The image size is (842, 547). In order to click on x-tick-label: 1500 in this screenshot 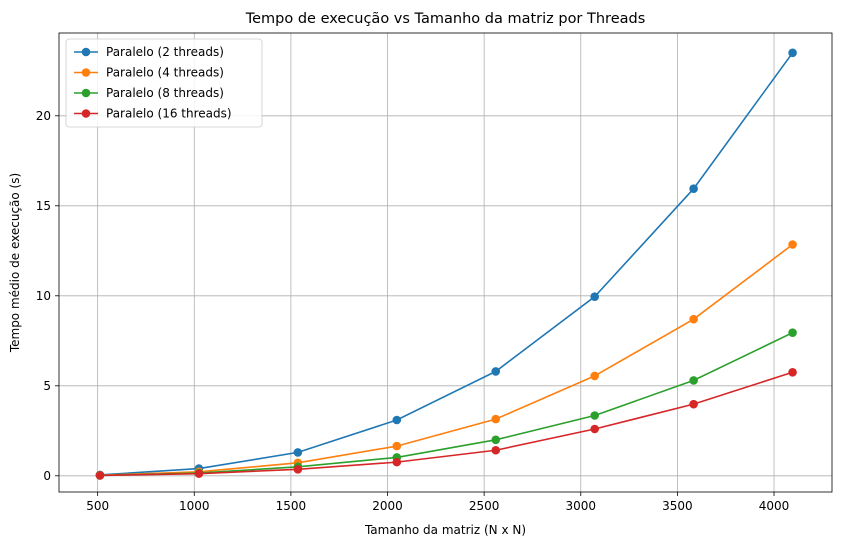, I will do `click(291, 506)`.